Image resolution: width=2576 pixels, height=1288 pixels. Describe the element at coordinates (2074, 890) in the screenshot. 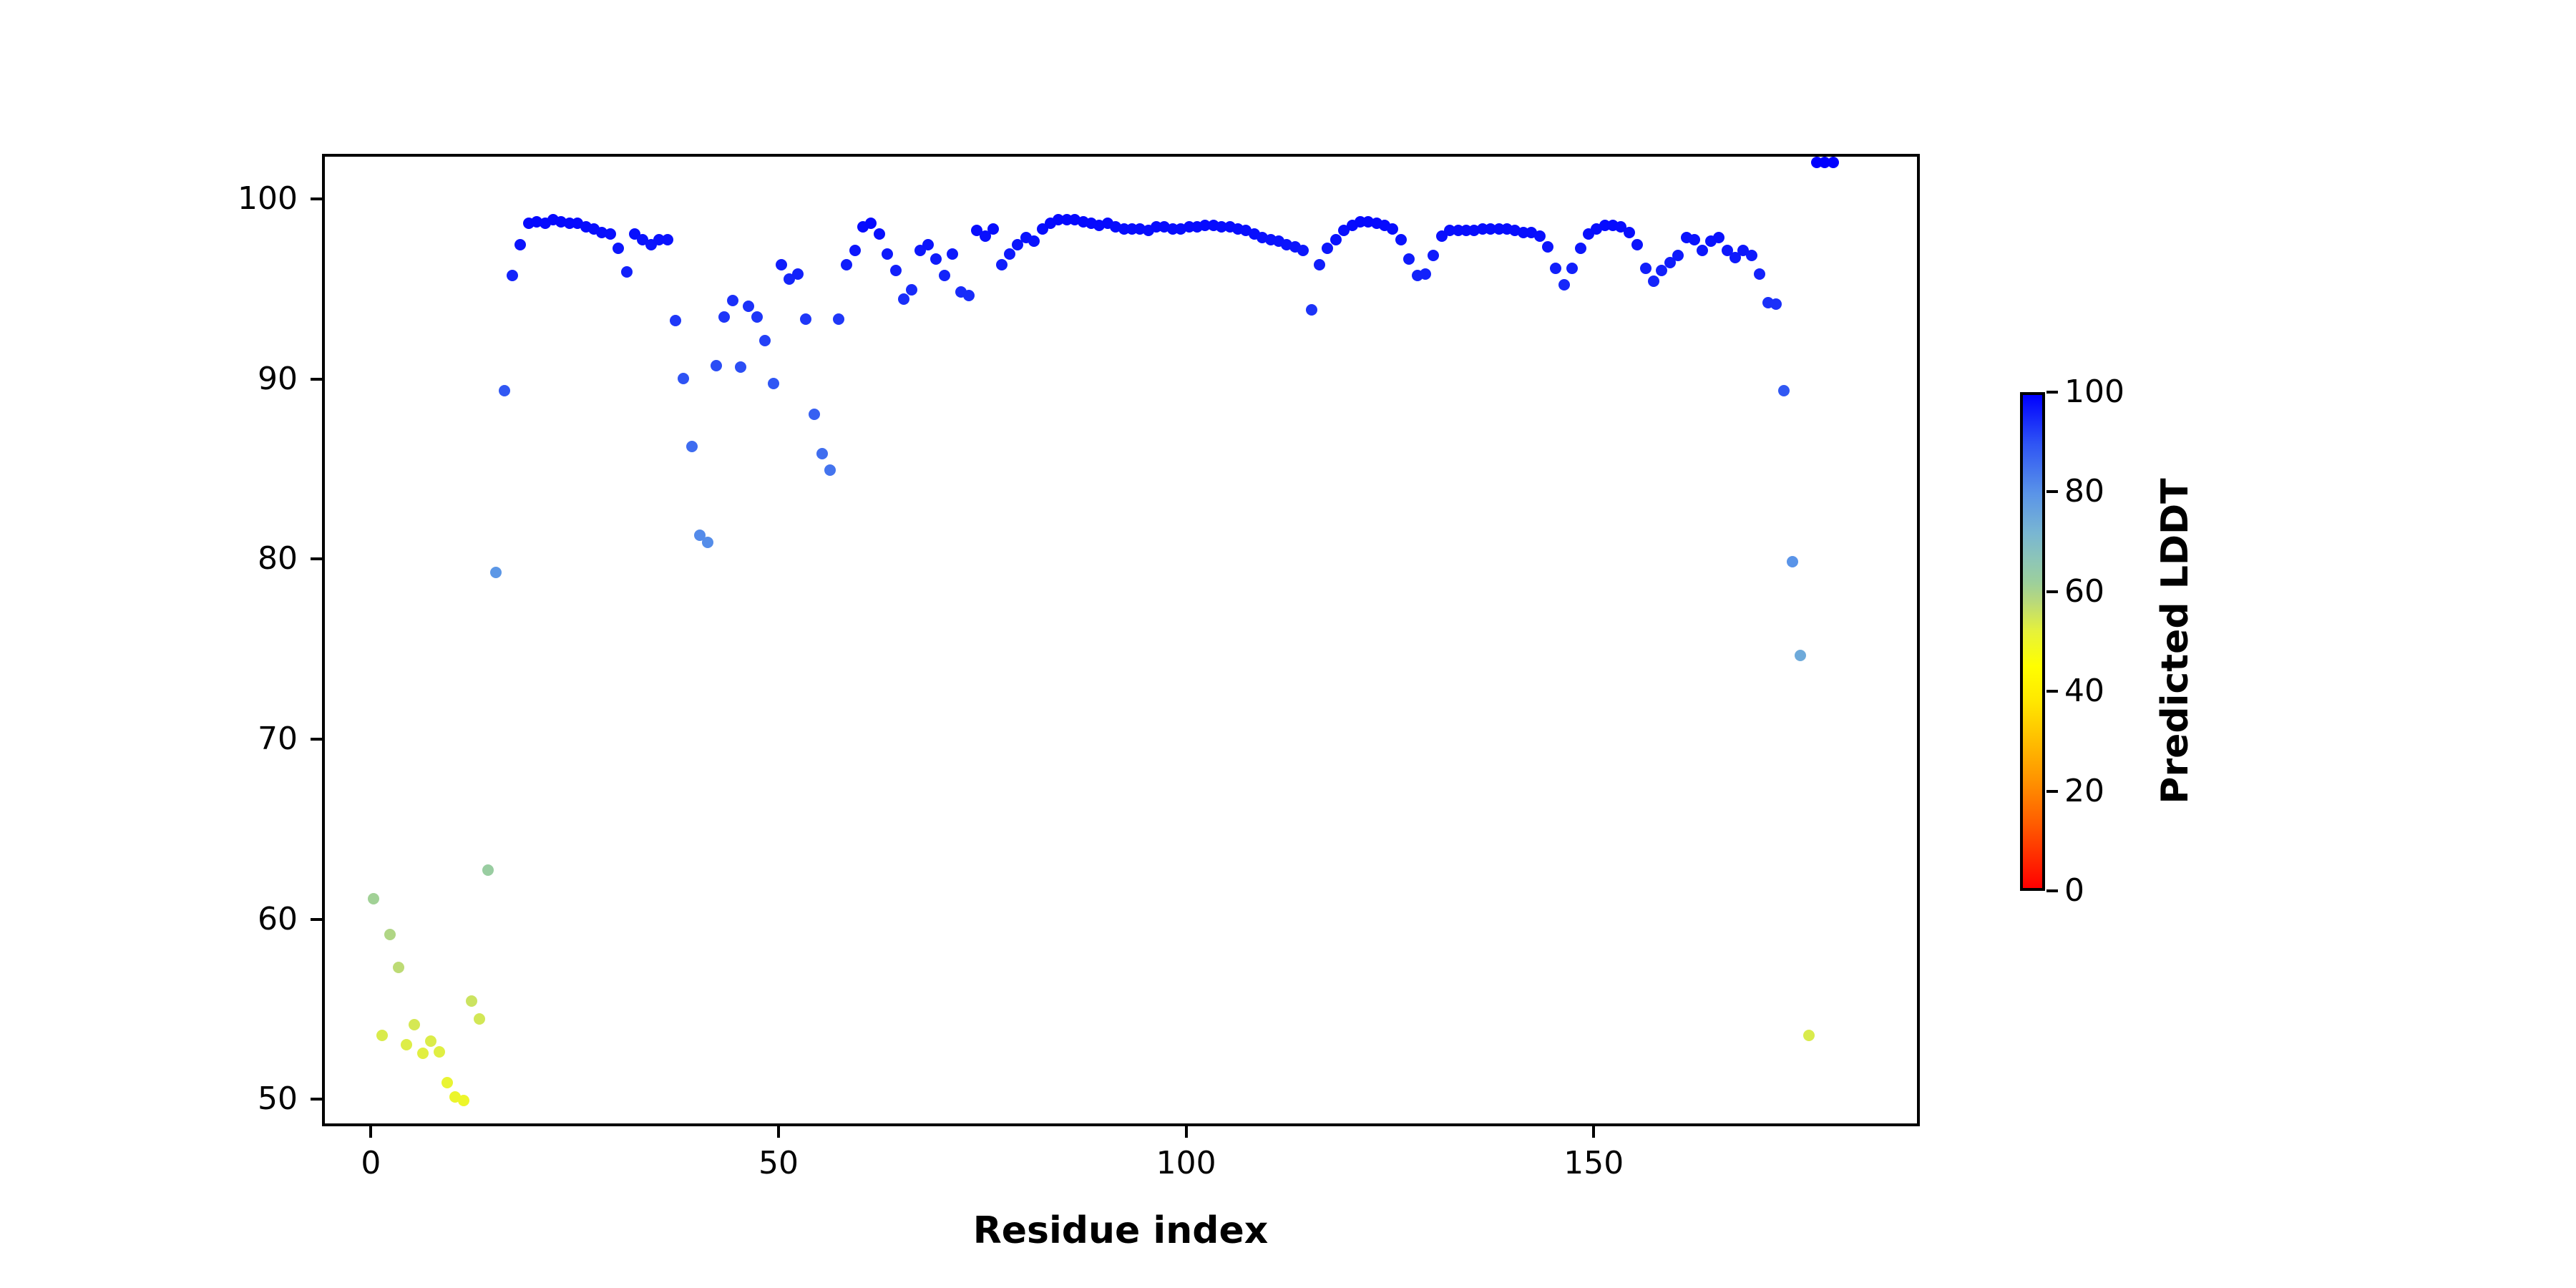

I see `colorbar-tick-label: 0` at that location.